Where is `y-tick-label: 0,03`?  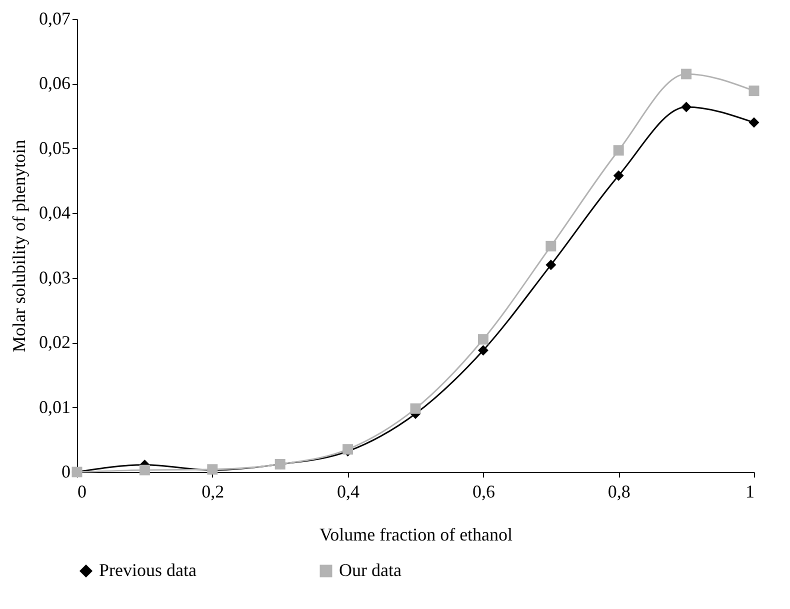 y-tick-label: 0,03 is located at coordinates (54, 277).